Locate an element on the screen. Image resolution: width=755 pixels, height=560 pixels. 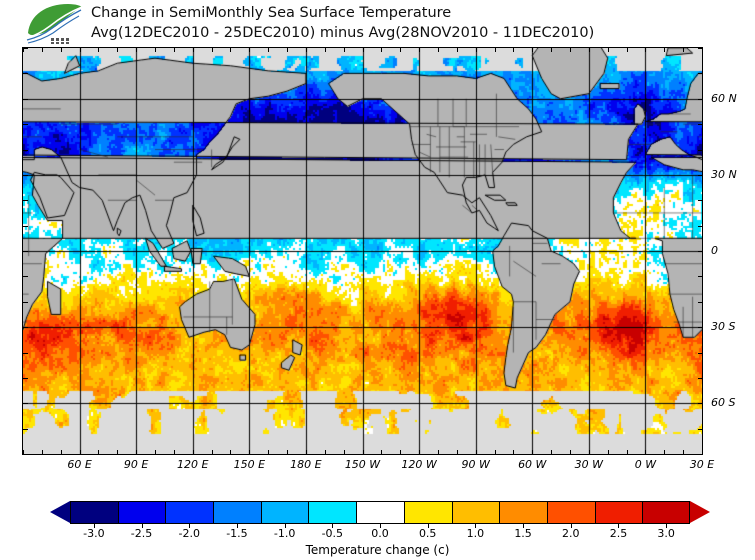
y-axis-label: 60 S is located at coordinates (723, 403).